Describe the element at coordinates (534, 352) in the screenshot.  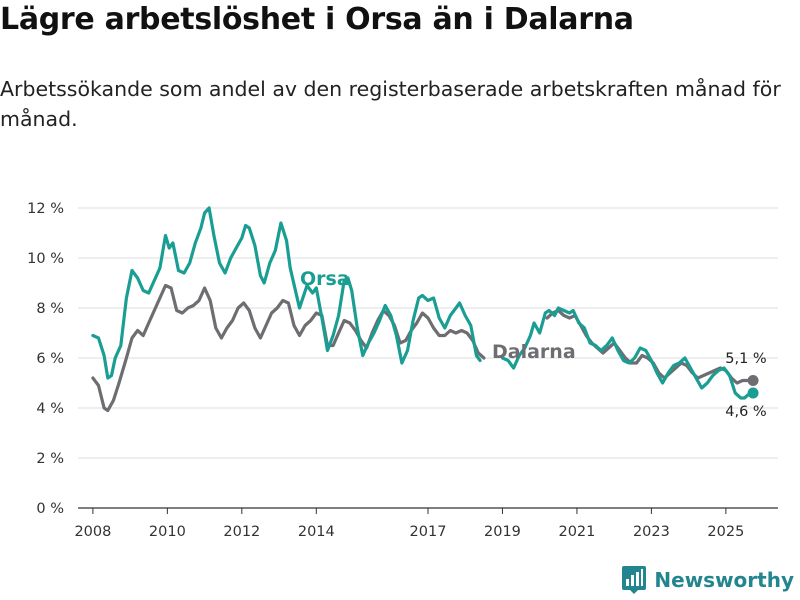
I see `series-label-dalarna: Dalarna` at that location.